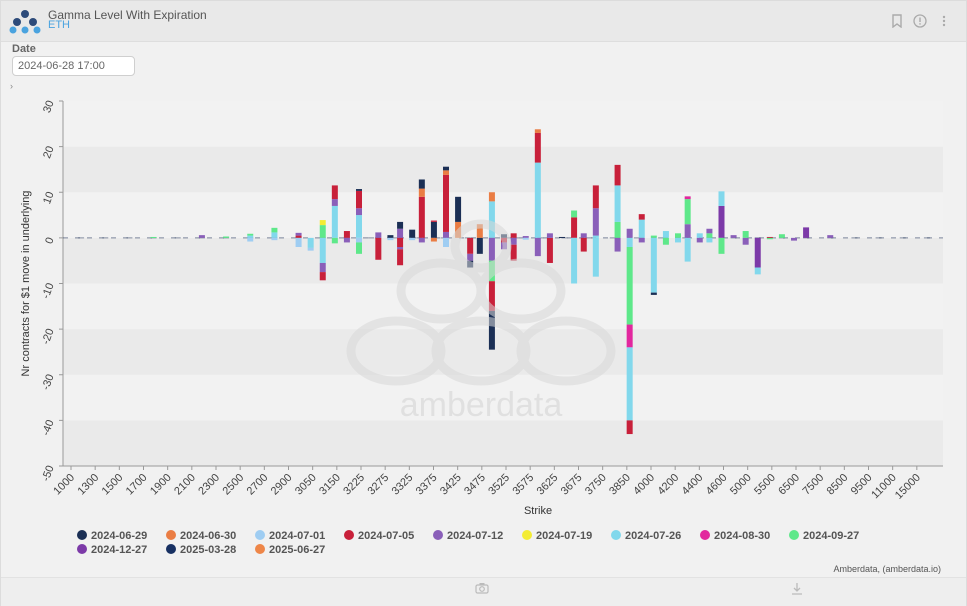 This screenshot has height=606, width=967. What do you see at coordinates (306, 485) in the screenshot?
I see `x-tick-label: 3050` at bounding box center [306, 485].